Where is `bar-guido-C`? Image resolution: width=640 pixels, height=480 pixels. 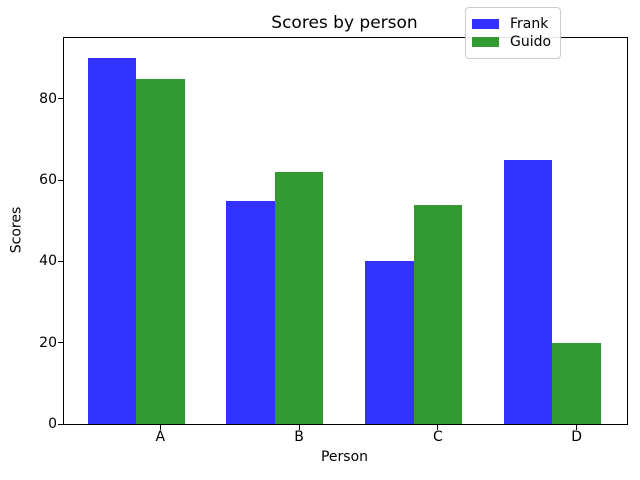 bar-guido-C is located at coordinates (438, 314).